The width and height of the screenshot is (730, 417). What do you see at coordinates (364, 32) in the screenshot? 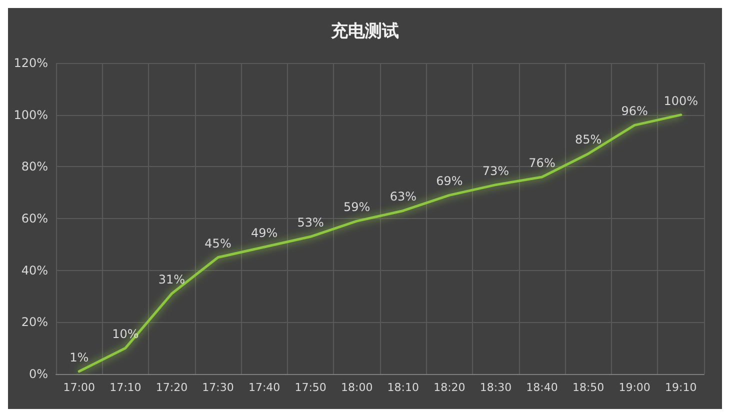
I see `chart-title: 充电测试` at bounding box center [364, 32].